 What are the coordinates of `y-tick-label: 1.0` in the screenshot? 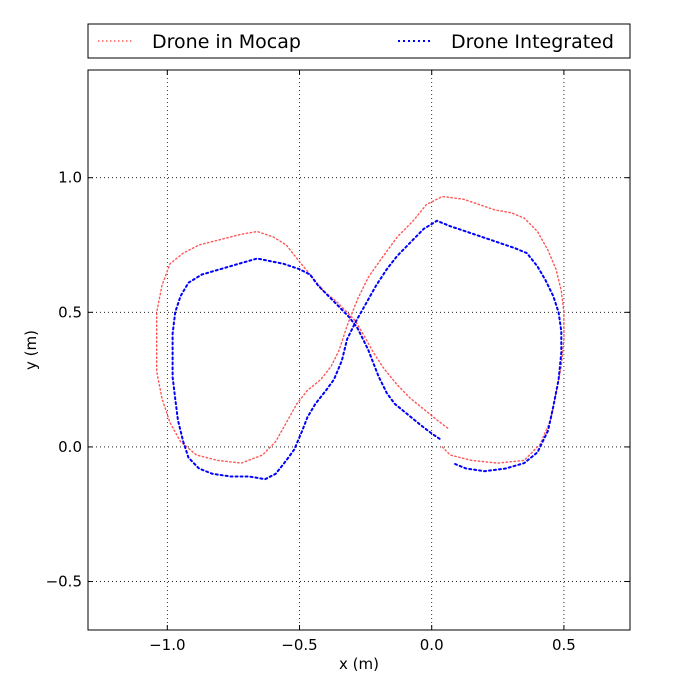 It's located at (70, 178).